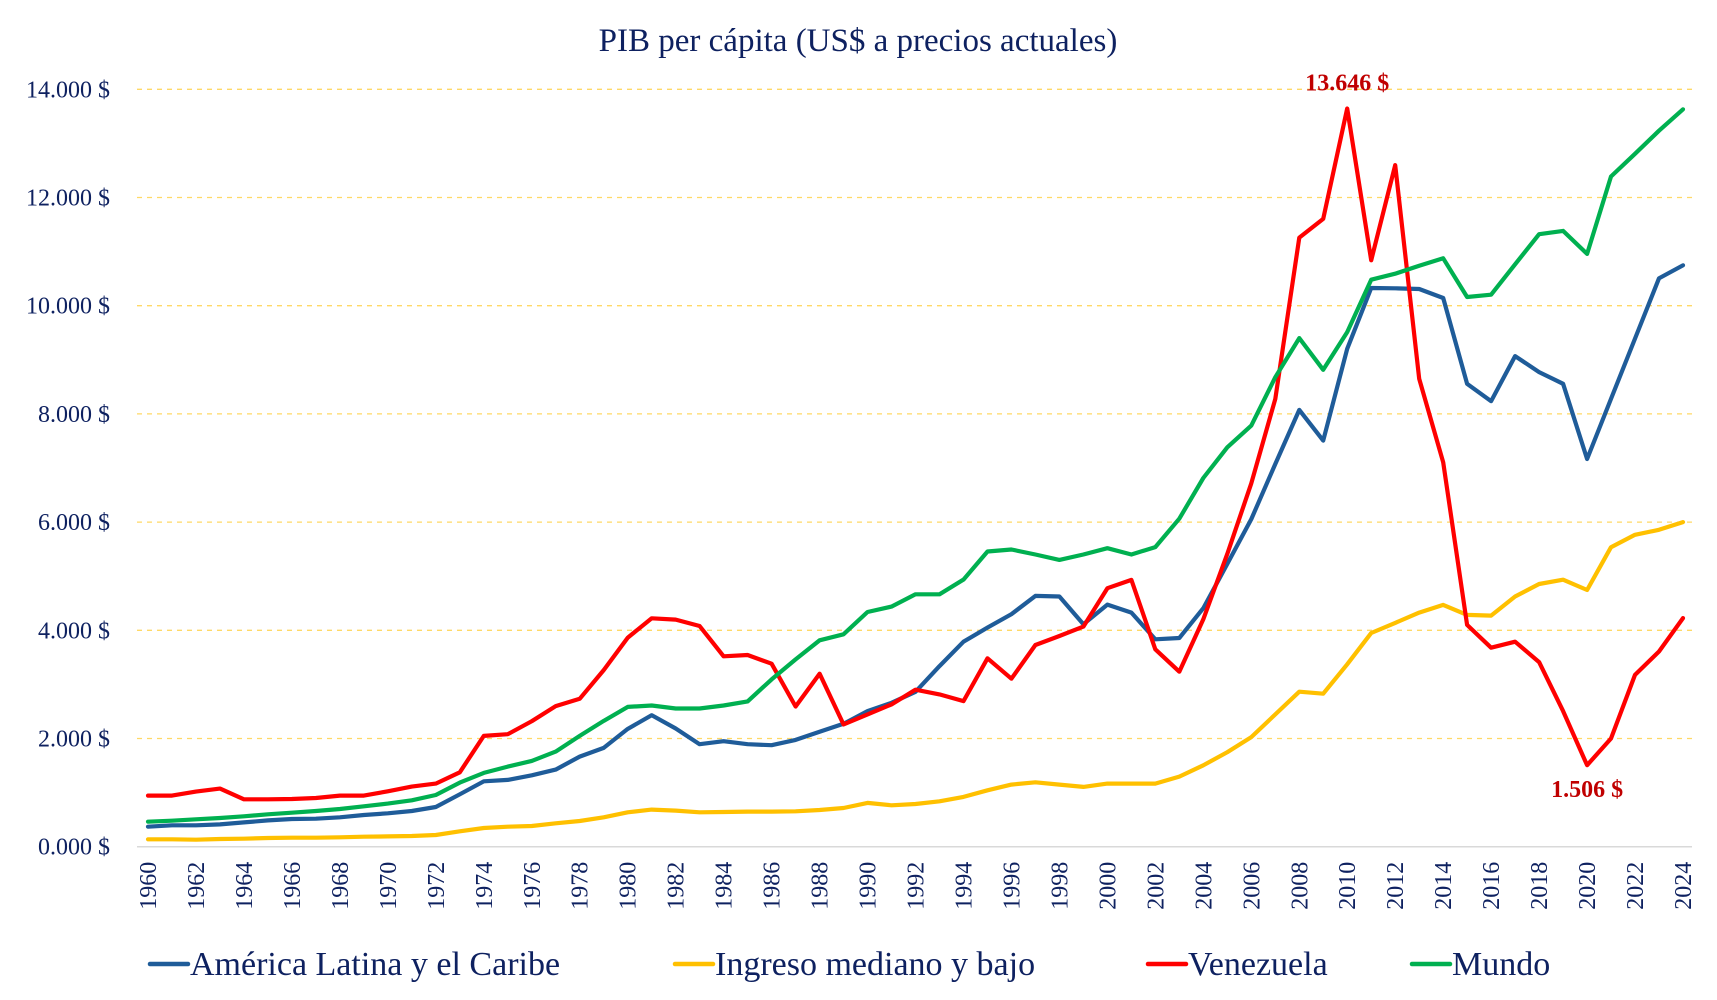 The width and height of the screenshot is (1717, 1000). I want to click on x-tick-label: 1972, so click(437, 886).